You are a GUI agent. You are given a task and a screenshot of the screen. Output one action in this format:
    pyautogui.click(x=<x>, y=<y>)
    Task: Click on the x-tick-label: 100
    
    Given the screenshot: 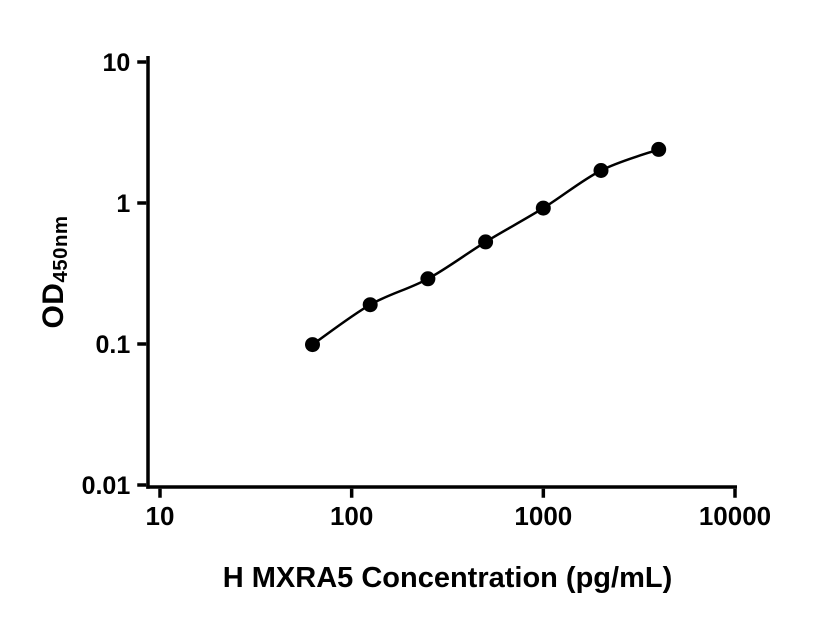 What is the action you would take?
    pyautogui.click(x=351, y=516)
    